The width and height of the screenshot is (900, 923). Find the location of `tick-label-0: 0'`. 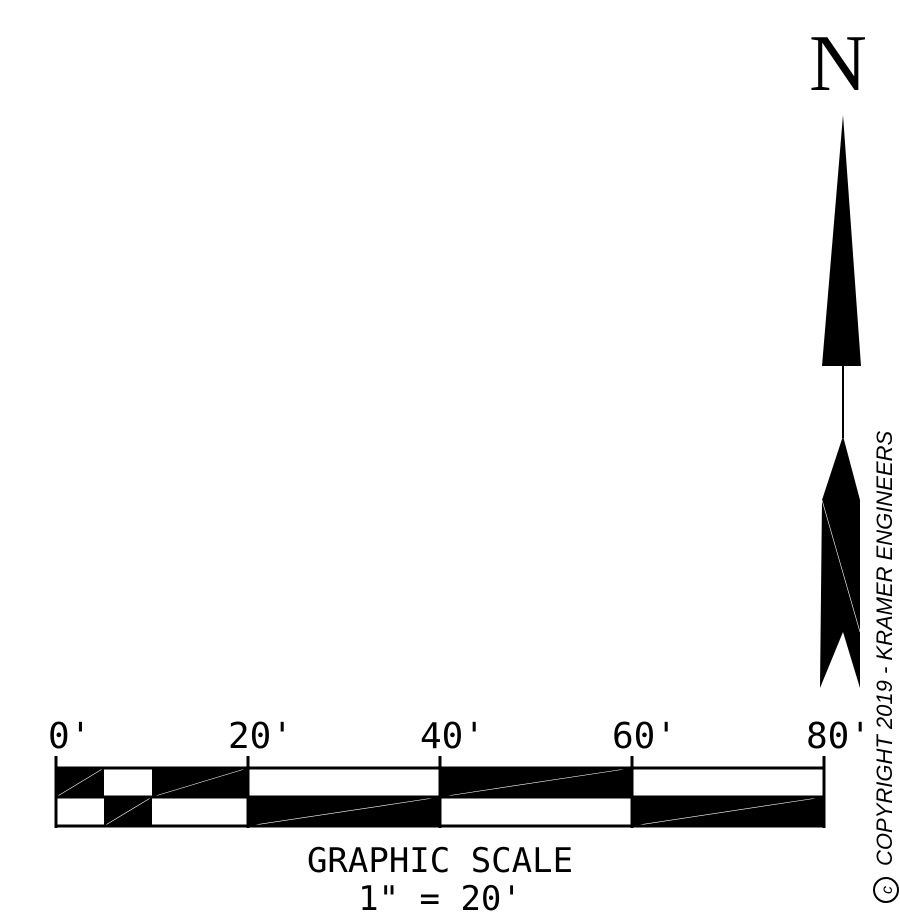

tick-label-0: 0' is located at coordinates (69, 736).